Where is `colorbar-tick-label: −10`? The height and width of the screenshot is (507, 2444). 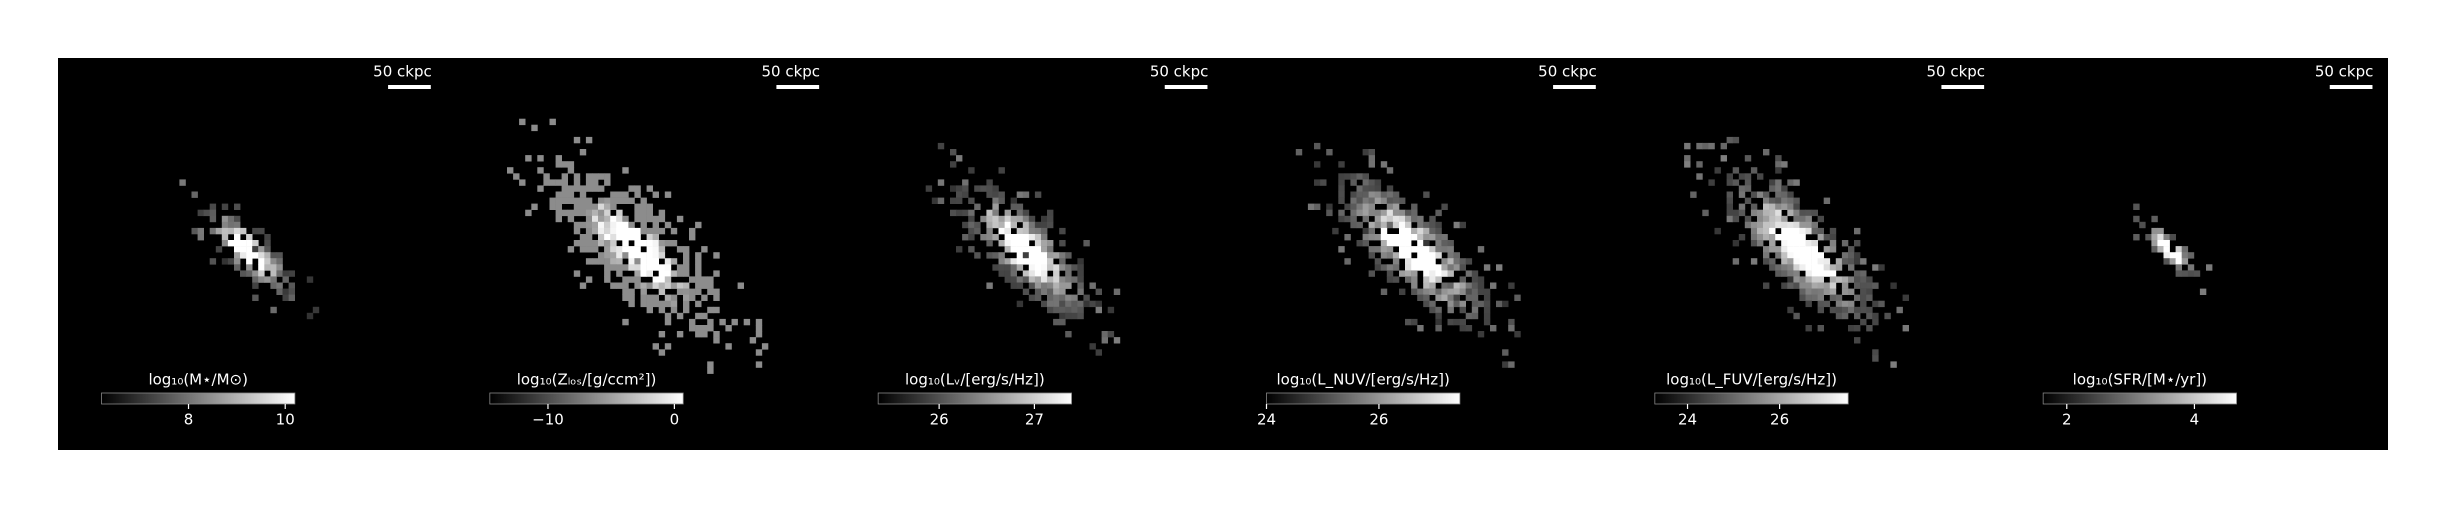
colorbar-tick-label: −10 is located at coordinates (548, 420).